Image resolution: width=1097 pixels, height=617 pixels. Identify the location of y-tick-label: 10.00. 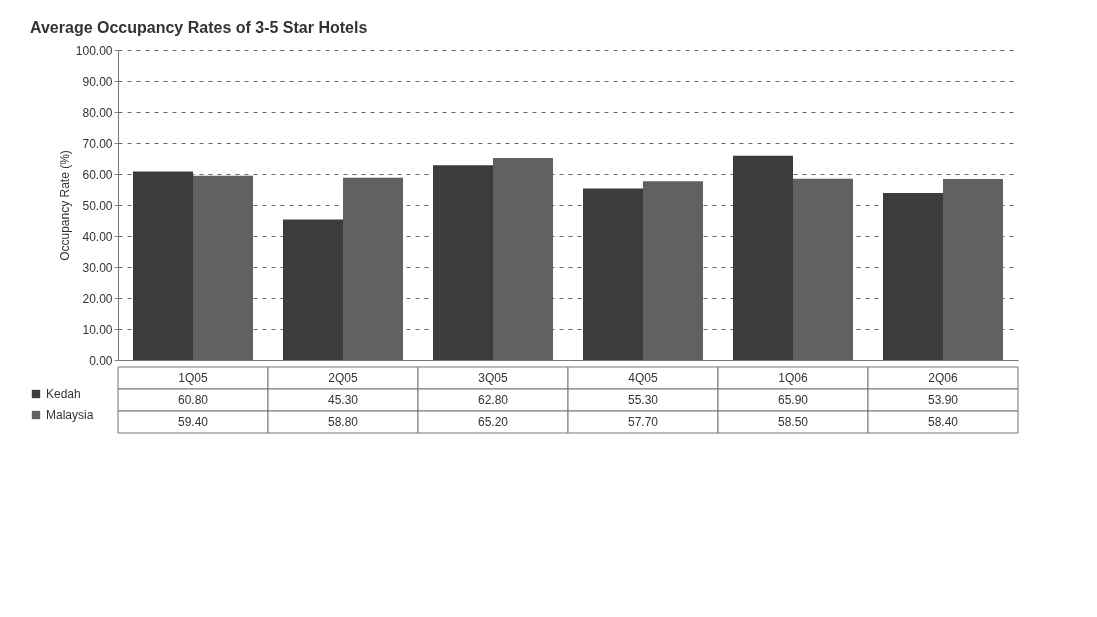
(97, 329).